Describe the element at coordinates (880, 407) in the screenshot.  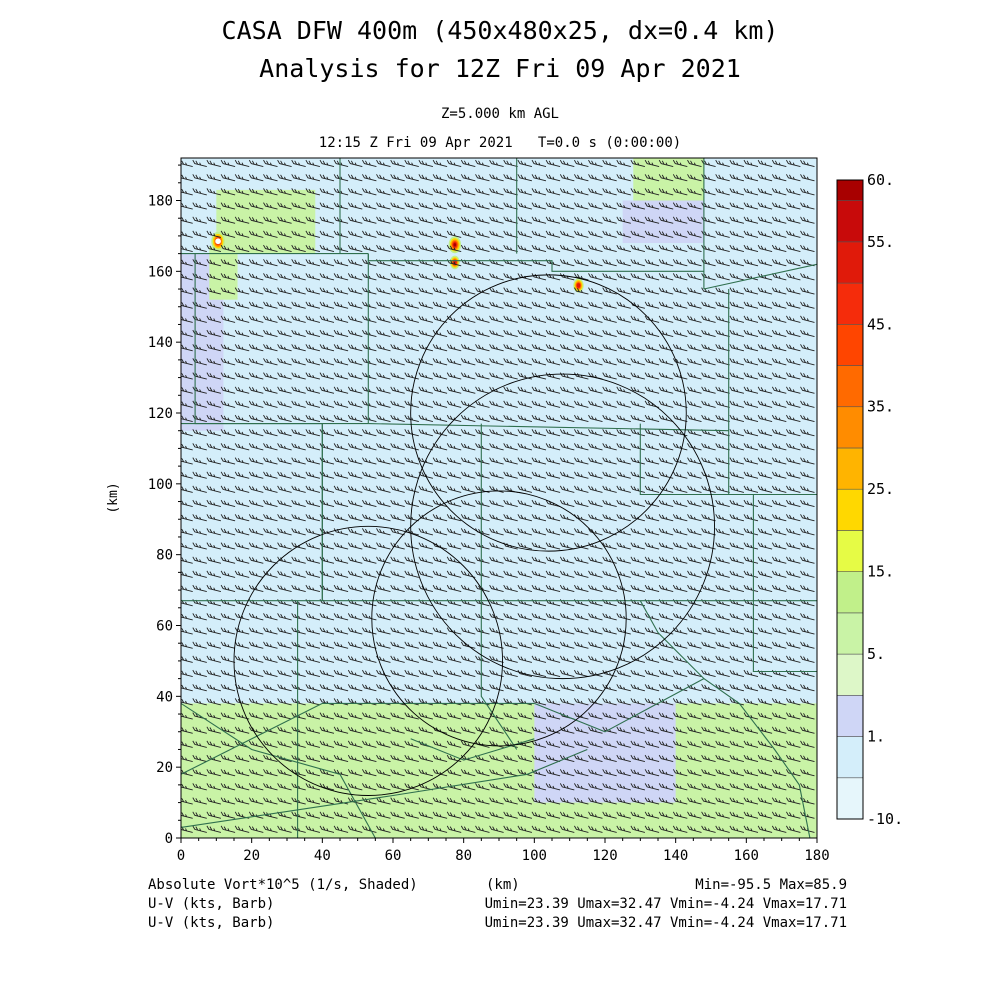
I see `colorbar-label: 35.` at that location.